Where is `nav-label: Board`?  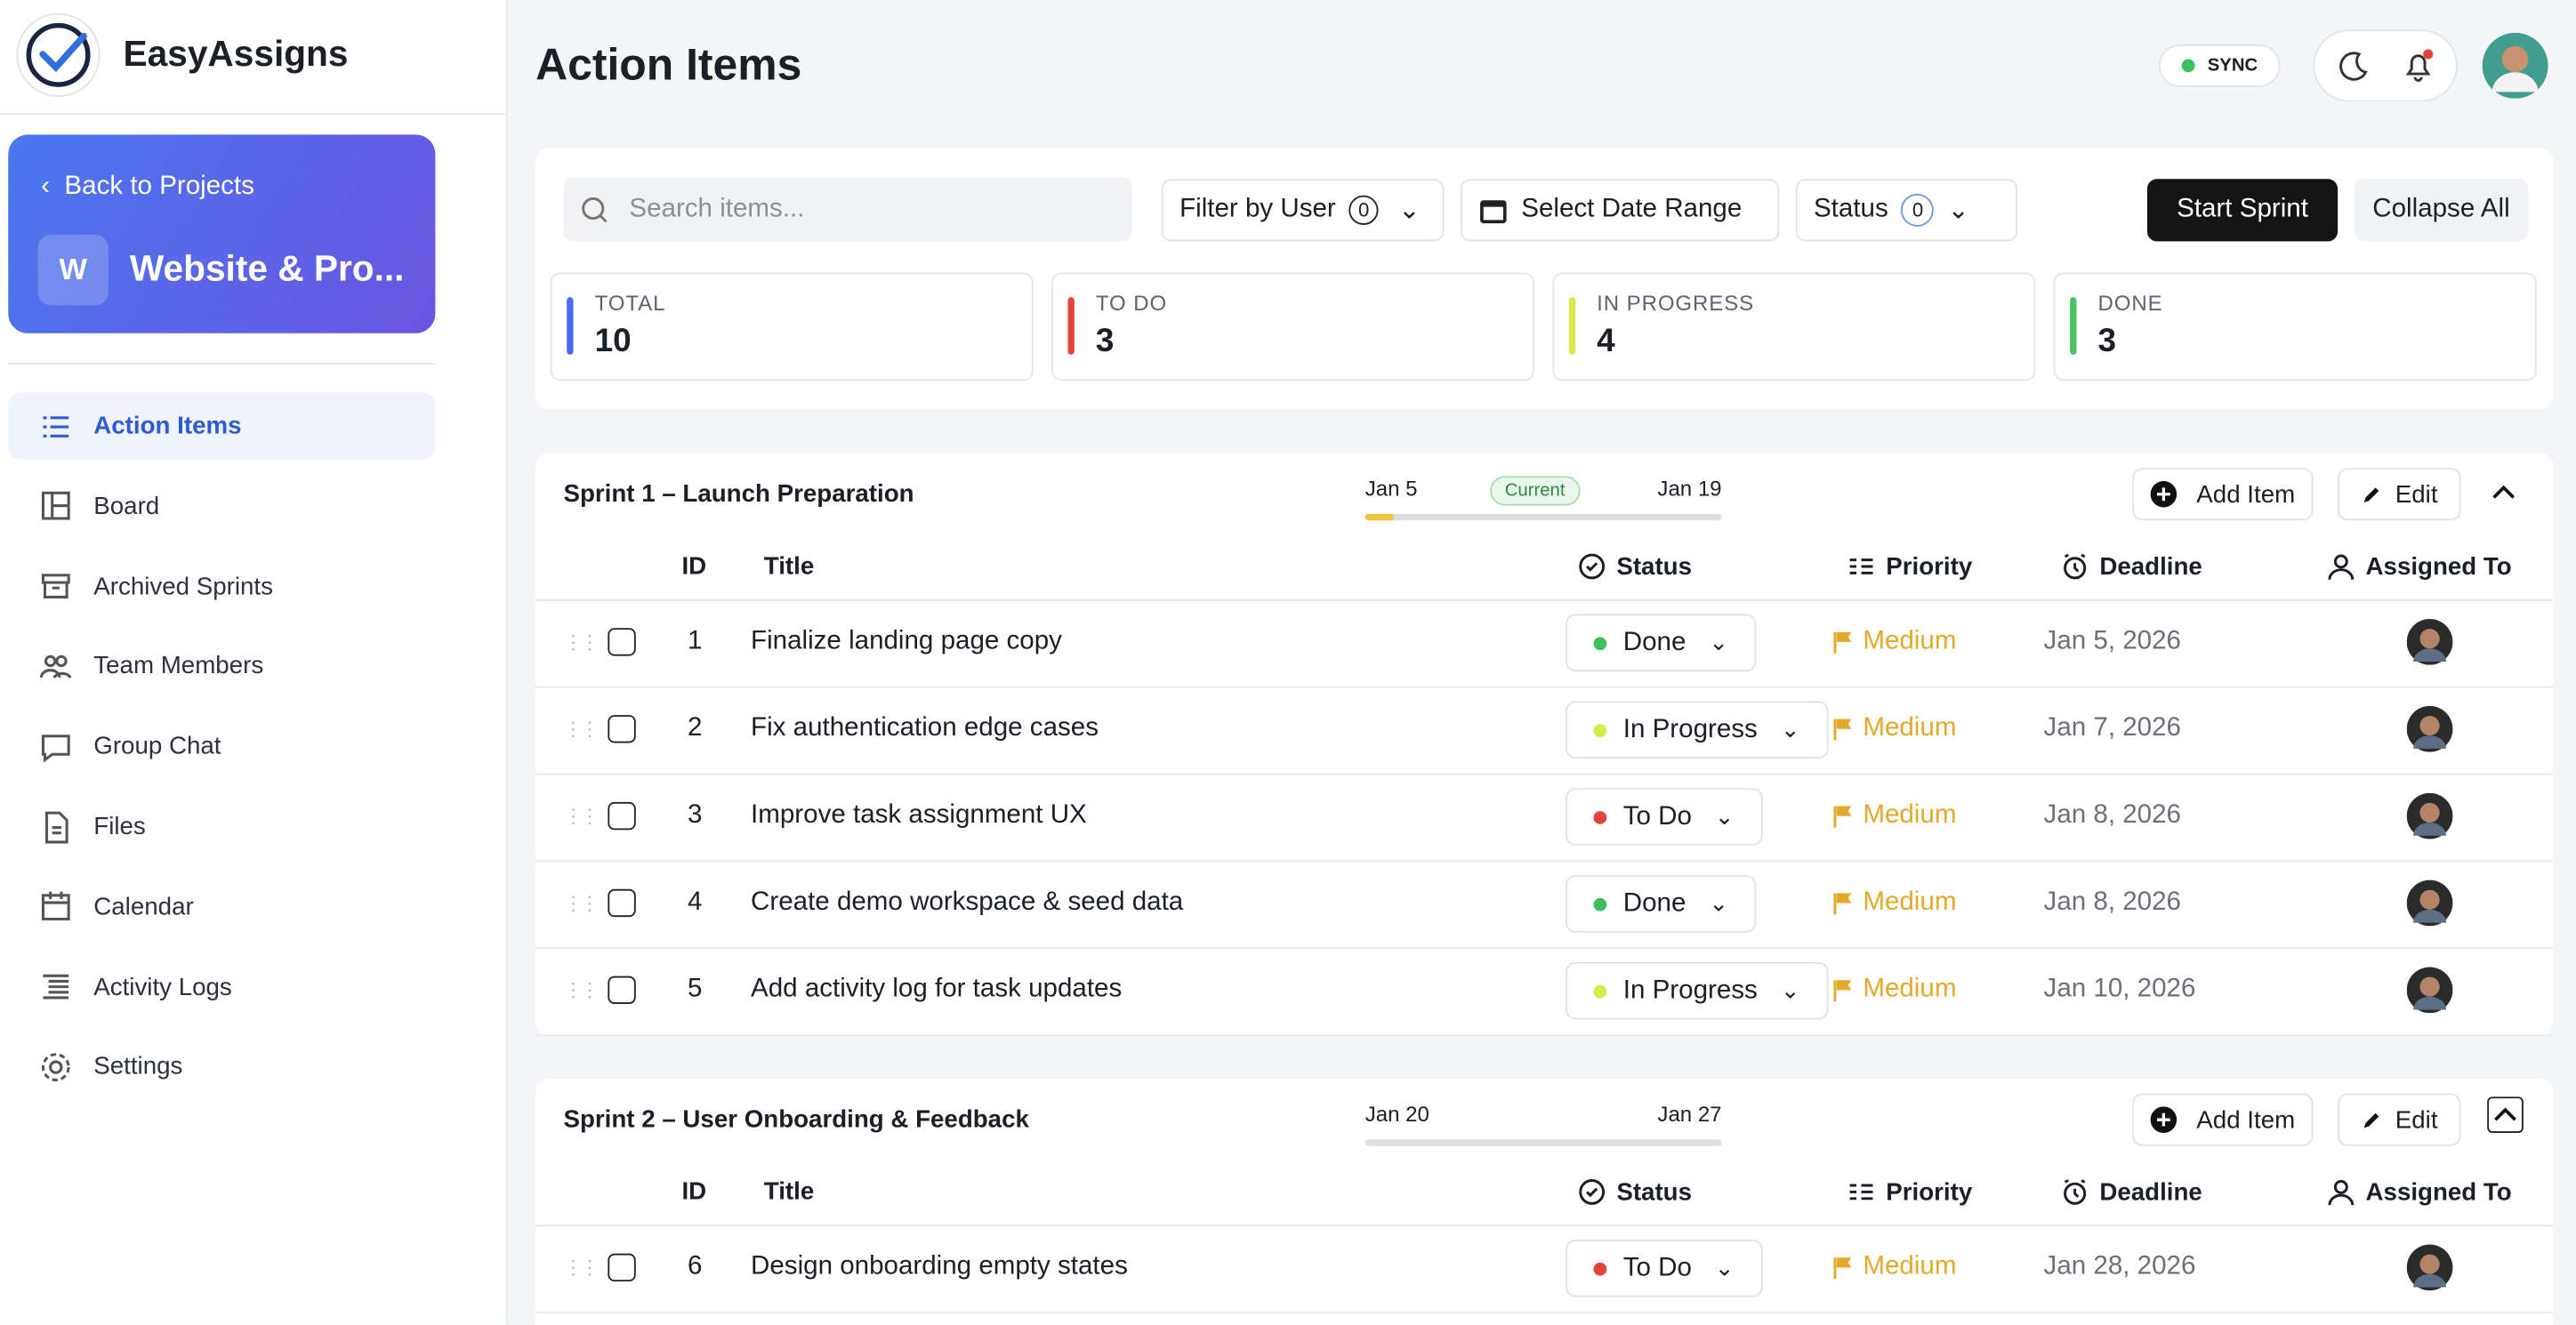
nav-label: Board is located at coordinates (126, 506).